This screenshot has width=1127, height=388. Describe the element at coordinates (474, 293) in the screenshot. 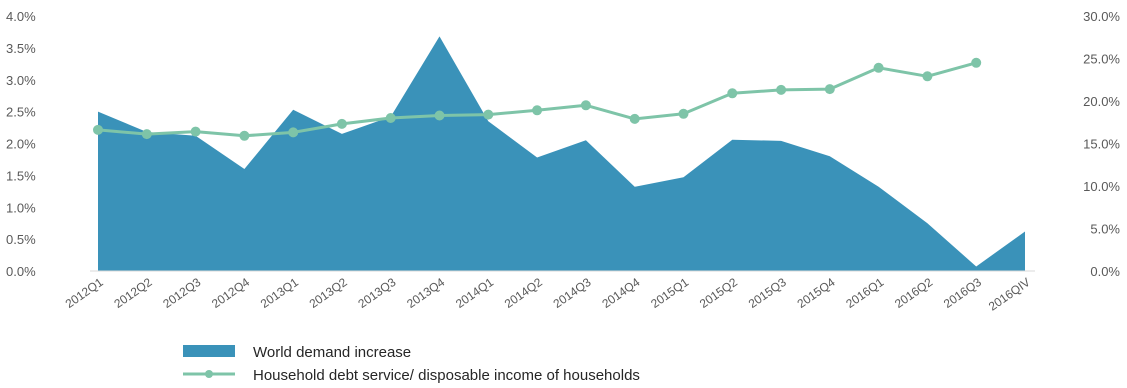

I see `x-tick-label: 2014Q1` at that location.